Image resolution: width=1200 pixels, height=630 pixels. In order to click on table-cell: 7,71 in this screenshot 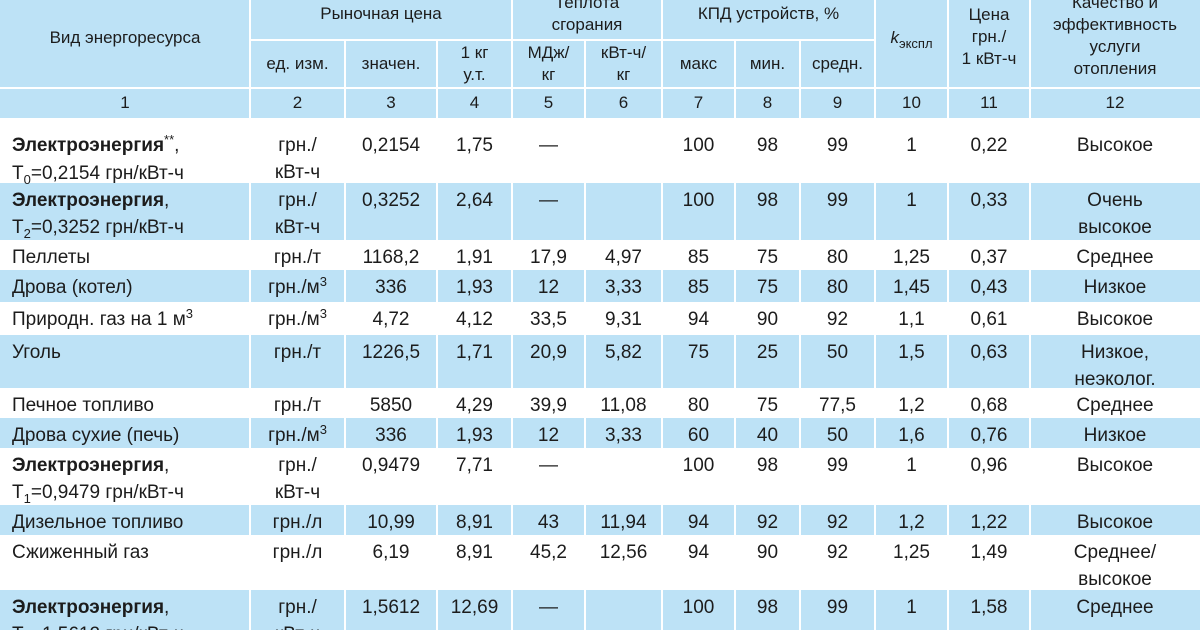, I will do `click(474, 476)`.